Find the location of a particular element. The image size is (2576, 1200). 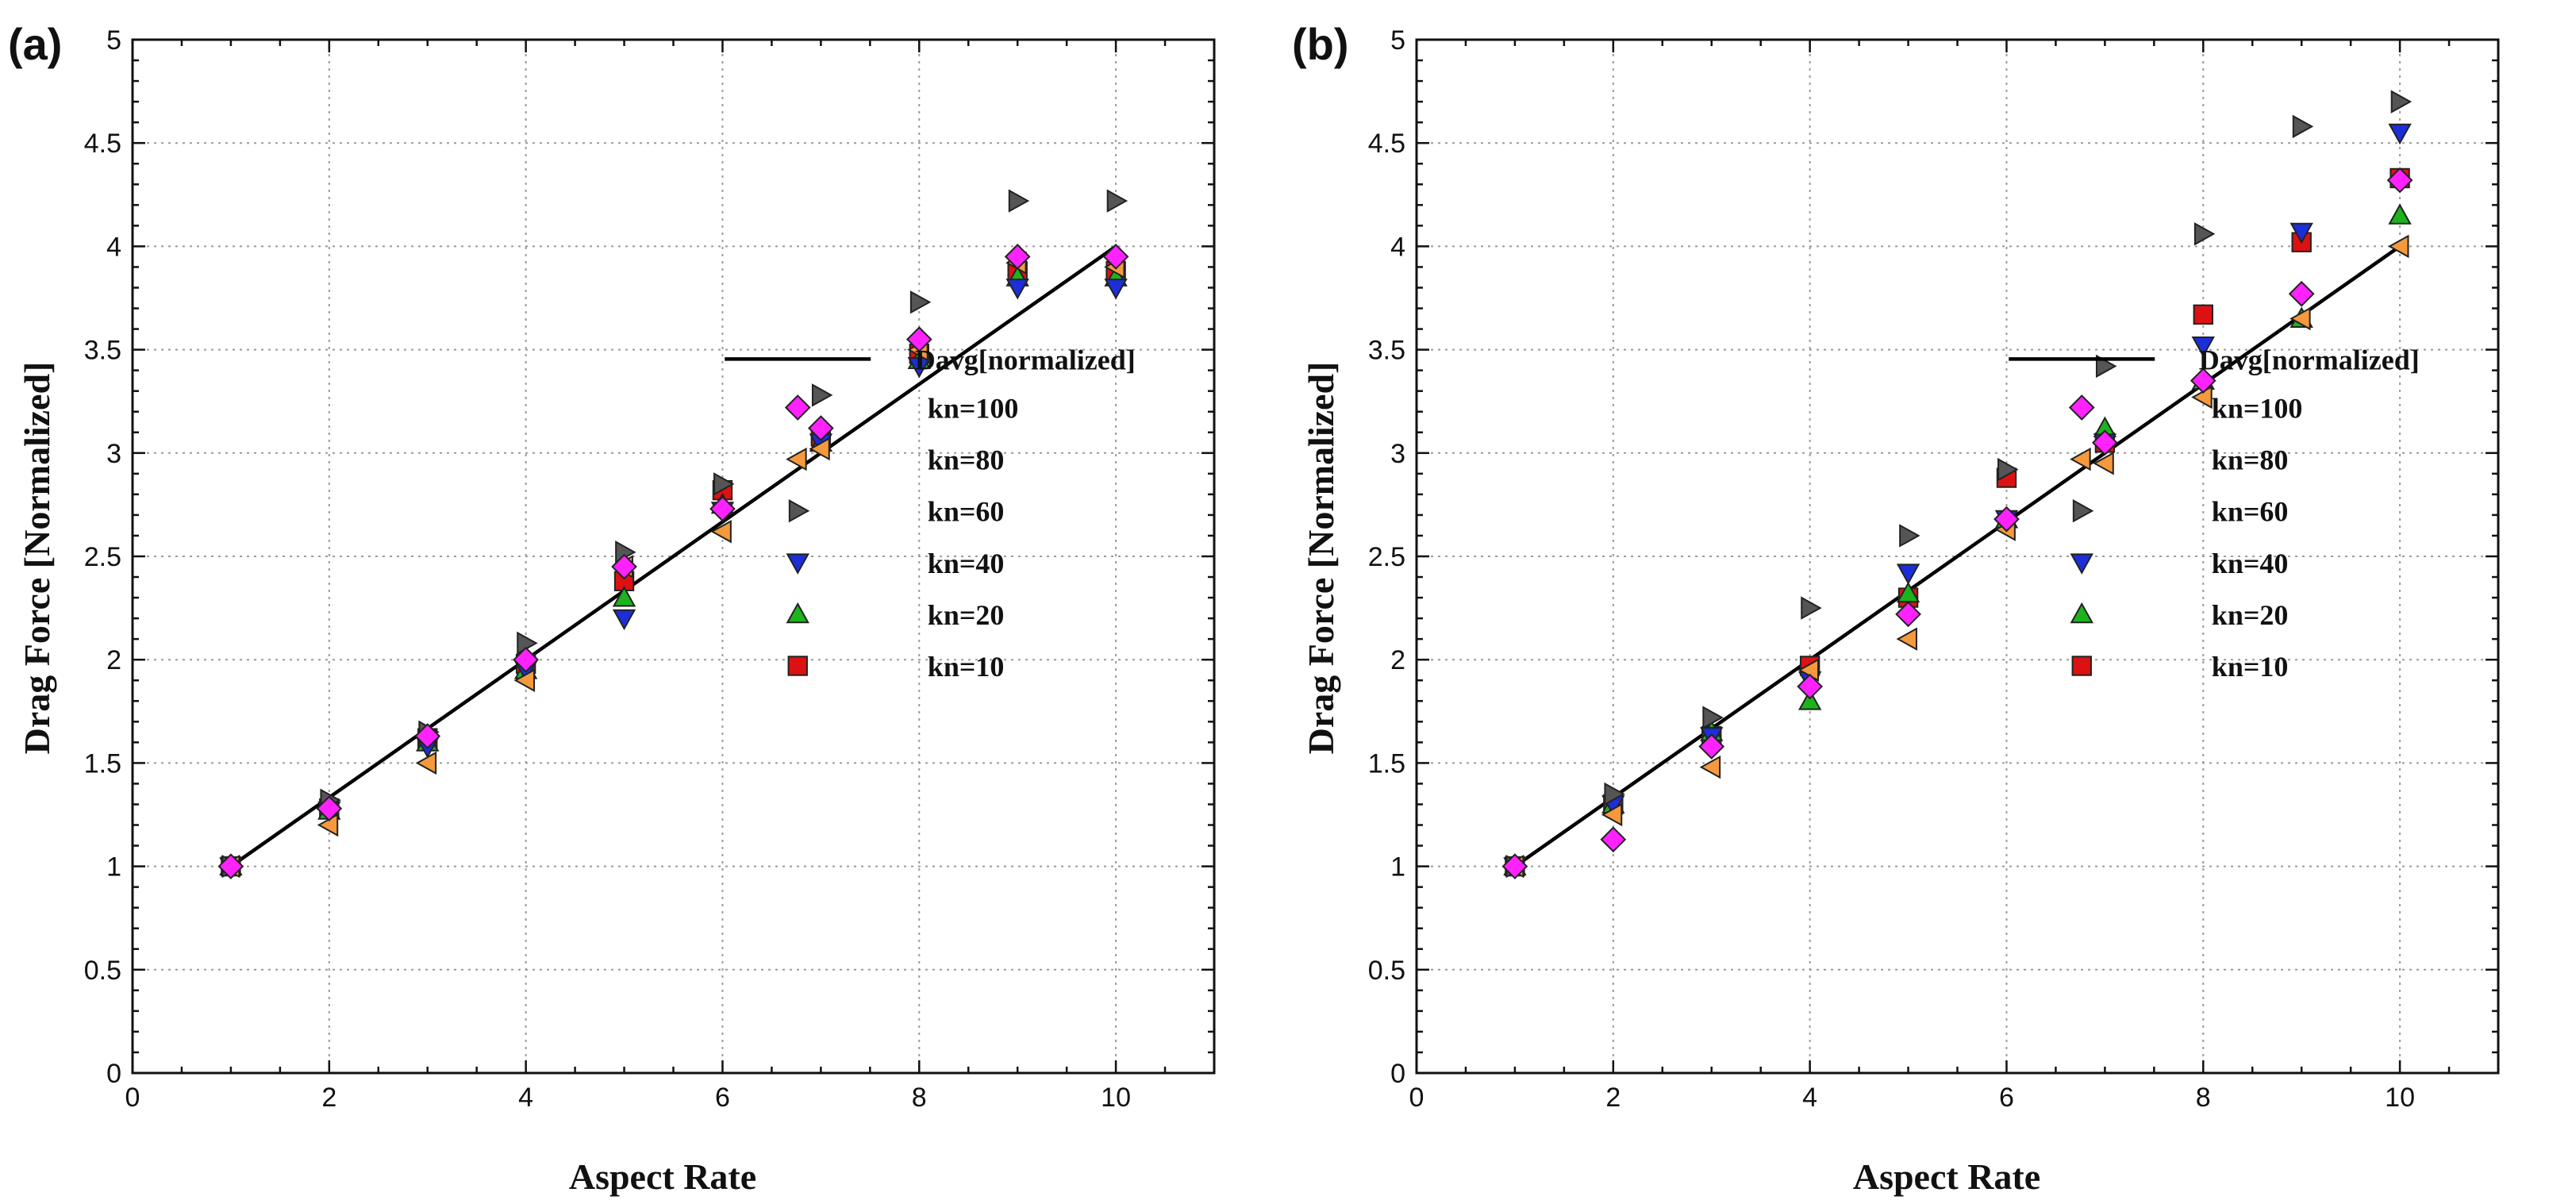

y-tick-label: 3 is located at coordinates (114, 454).